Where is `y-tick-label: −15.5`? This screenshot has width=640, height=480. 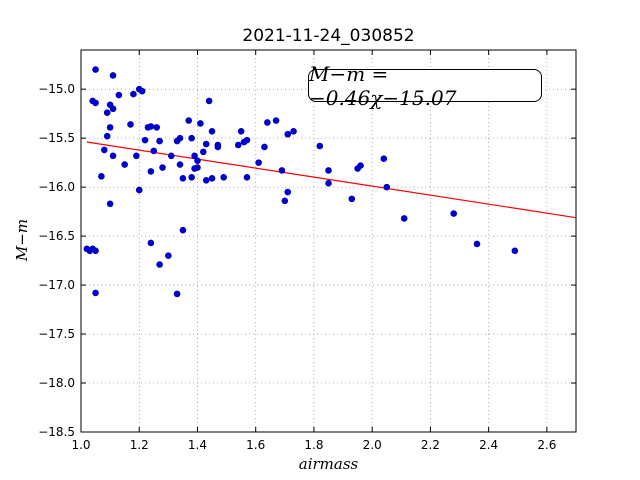
y-tick-label: −15.5 is located at coordinates (56, 138).